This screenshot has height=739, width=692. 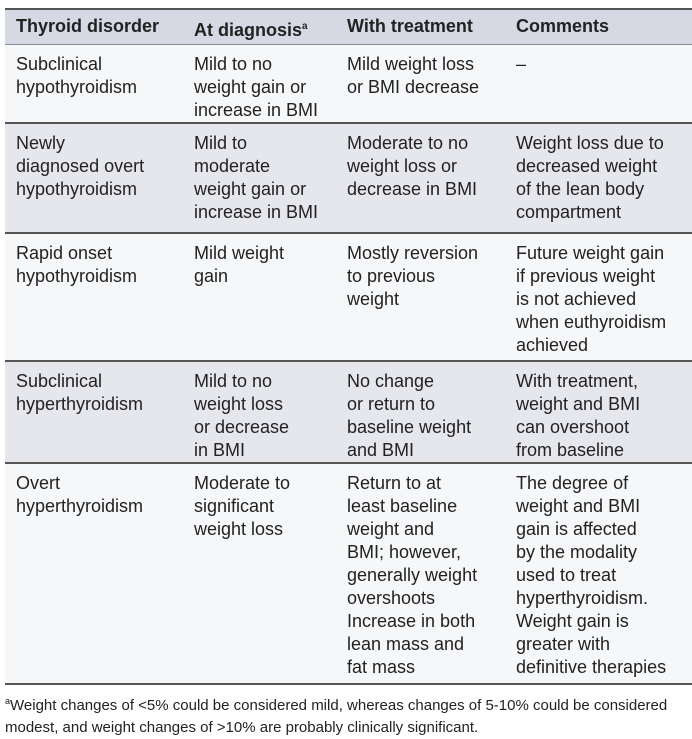 I want to click on header-at-diagnosis: At diagnosisa, so click(x=270, y=27).